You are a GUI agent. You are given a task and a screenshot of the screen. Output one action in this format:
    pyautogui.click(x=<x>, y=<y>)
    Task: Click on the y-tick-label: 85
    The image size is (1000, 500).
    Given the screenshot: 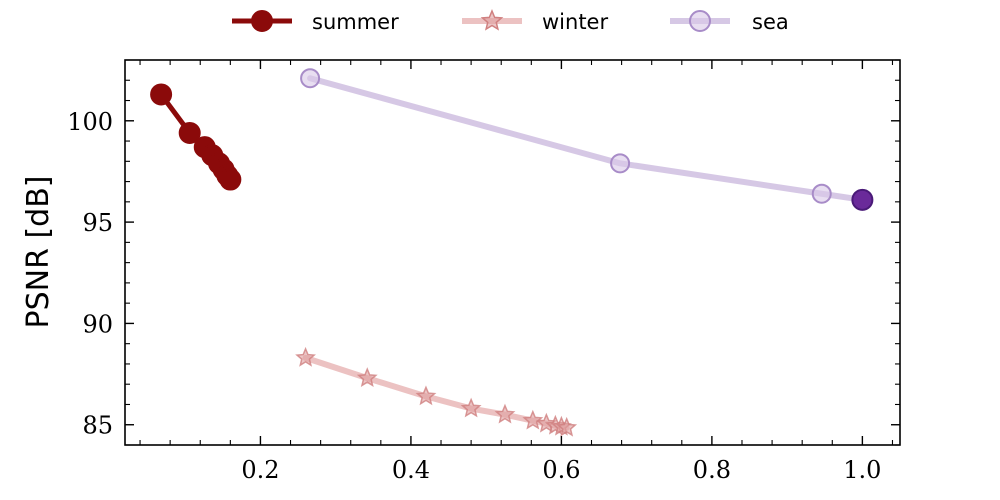 What is the action you would take?
    pyautogui.click(x=97, y=426)
    